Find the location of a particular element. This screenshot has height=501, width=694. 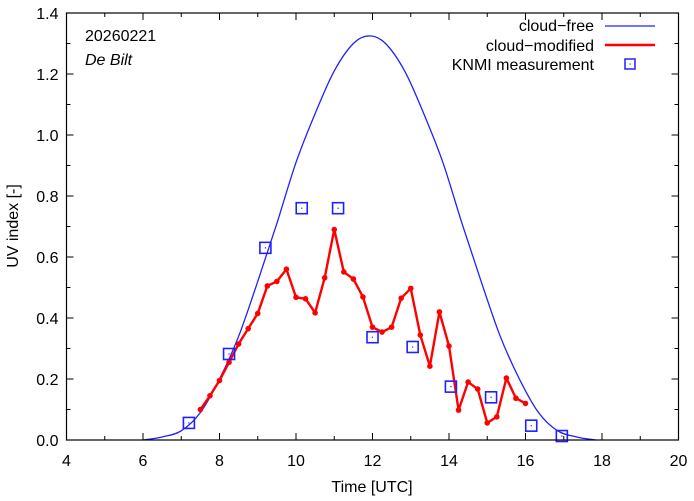

y-tick-label: 1.2 is located at coordinates (47, 75).